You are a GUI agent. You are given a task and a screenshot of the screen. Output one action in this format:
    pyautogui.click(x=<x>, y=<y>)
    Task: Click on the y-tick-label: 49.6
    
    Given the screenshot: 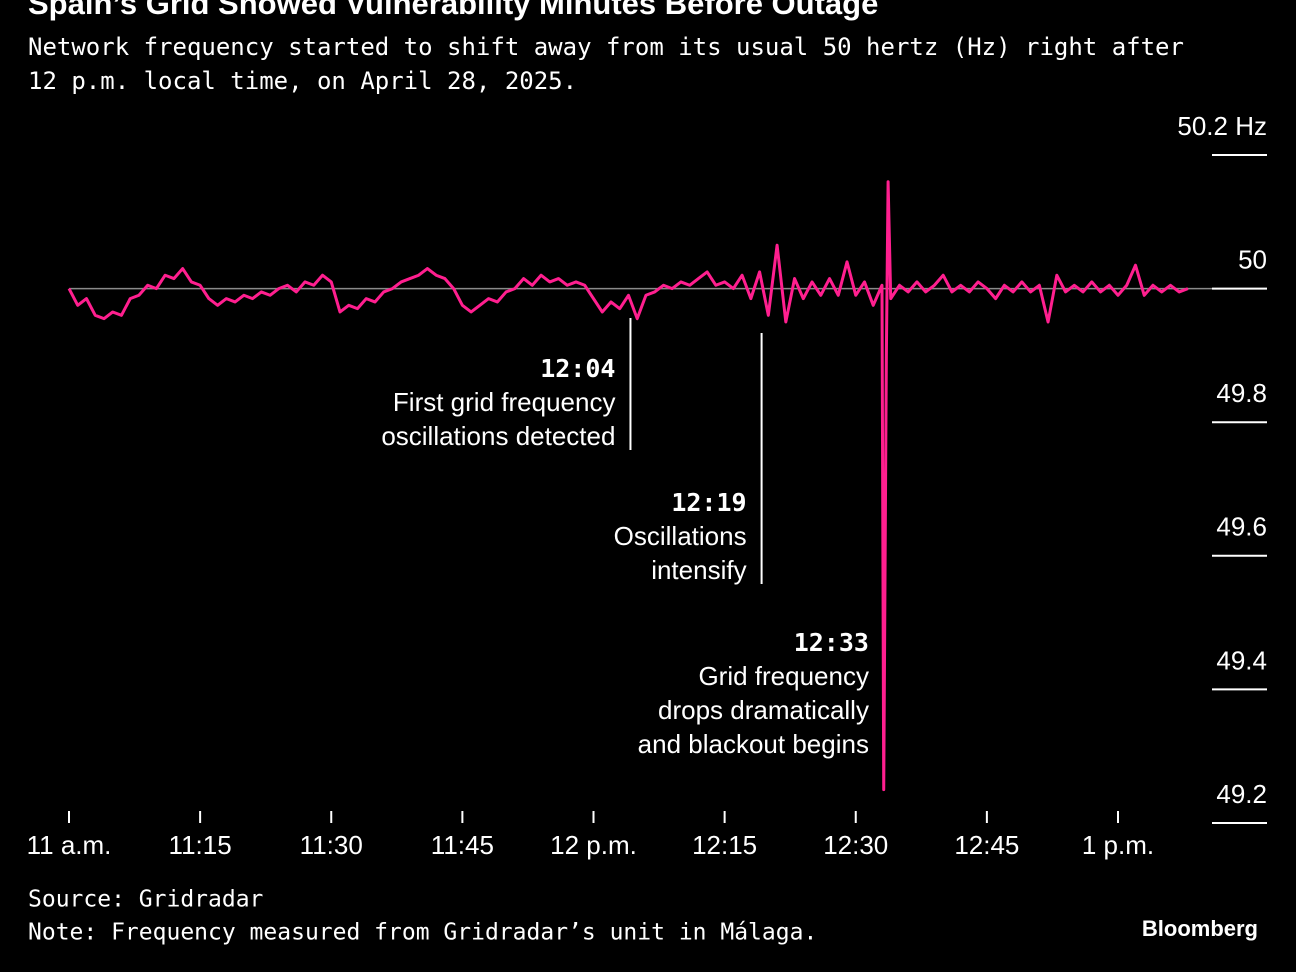 What is the action you would take?
    pyautogui.click(x=1241, y=527)
    